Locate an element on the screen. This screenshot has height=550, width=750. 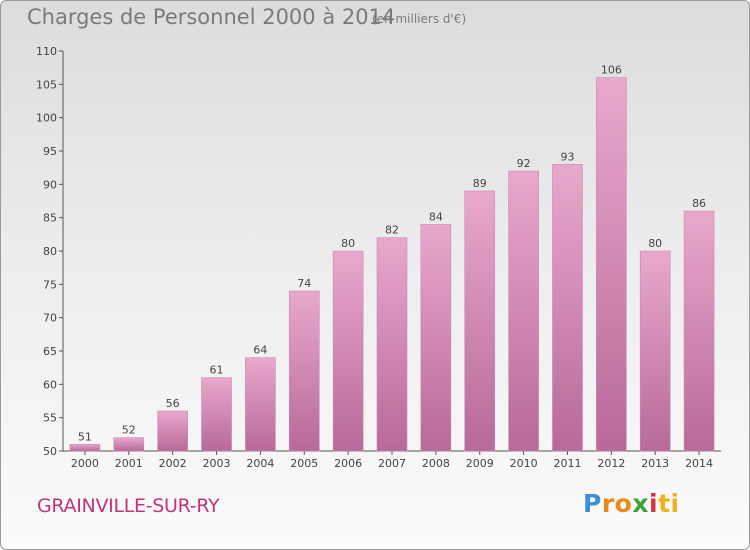
y-tick-label: 65 is located at coordinates (50, 351).